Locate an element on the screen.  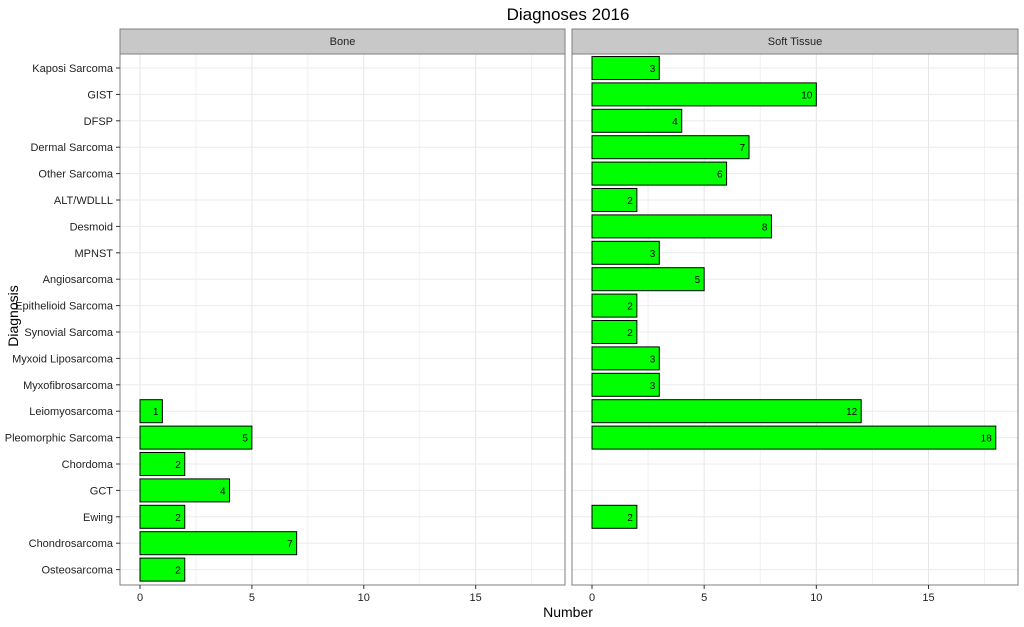
x-axis-title: Number is located at coordinates (568, 612).